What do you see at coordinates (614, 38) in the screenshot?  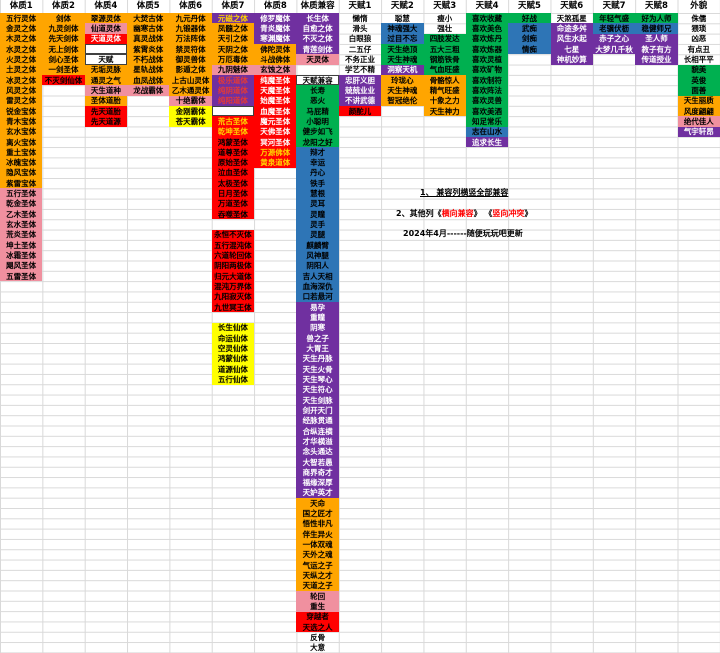 I see `sheet-cell: 赤子之心` at bounding box center [614, 38].